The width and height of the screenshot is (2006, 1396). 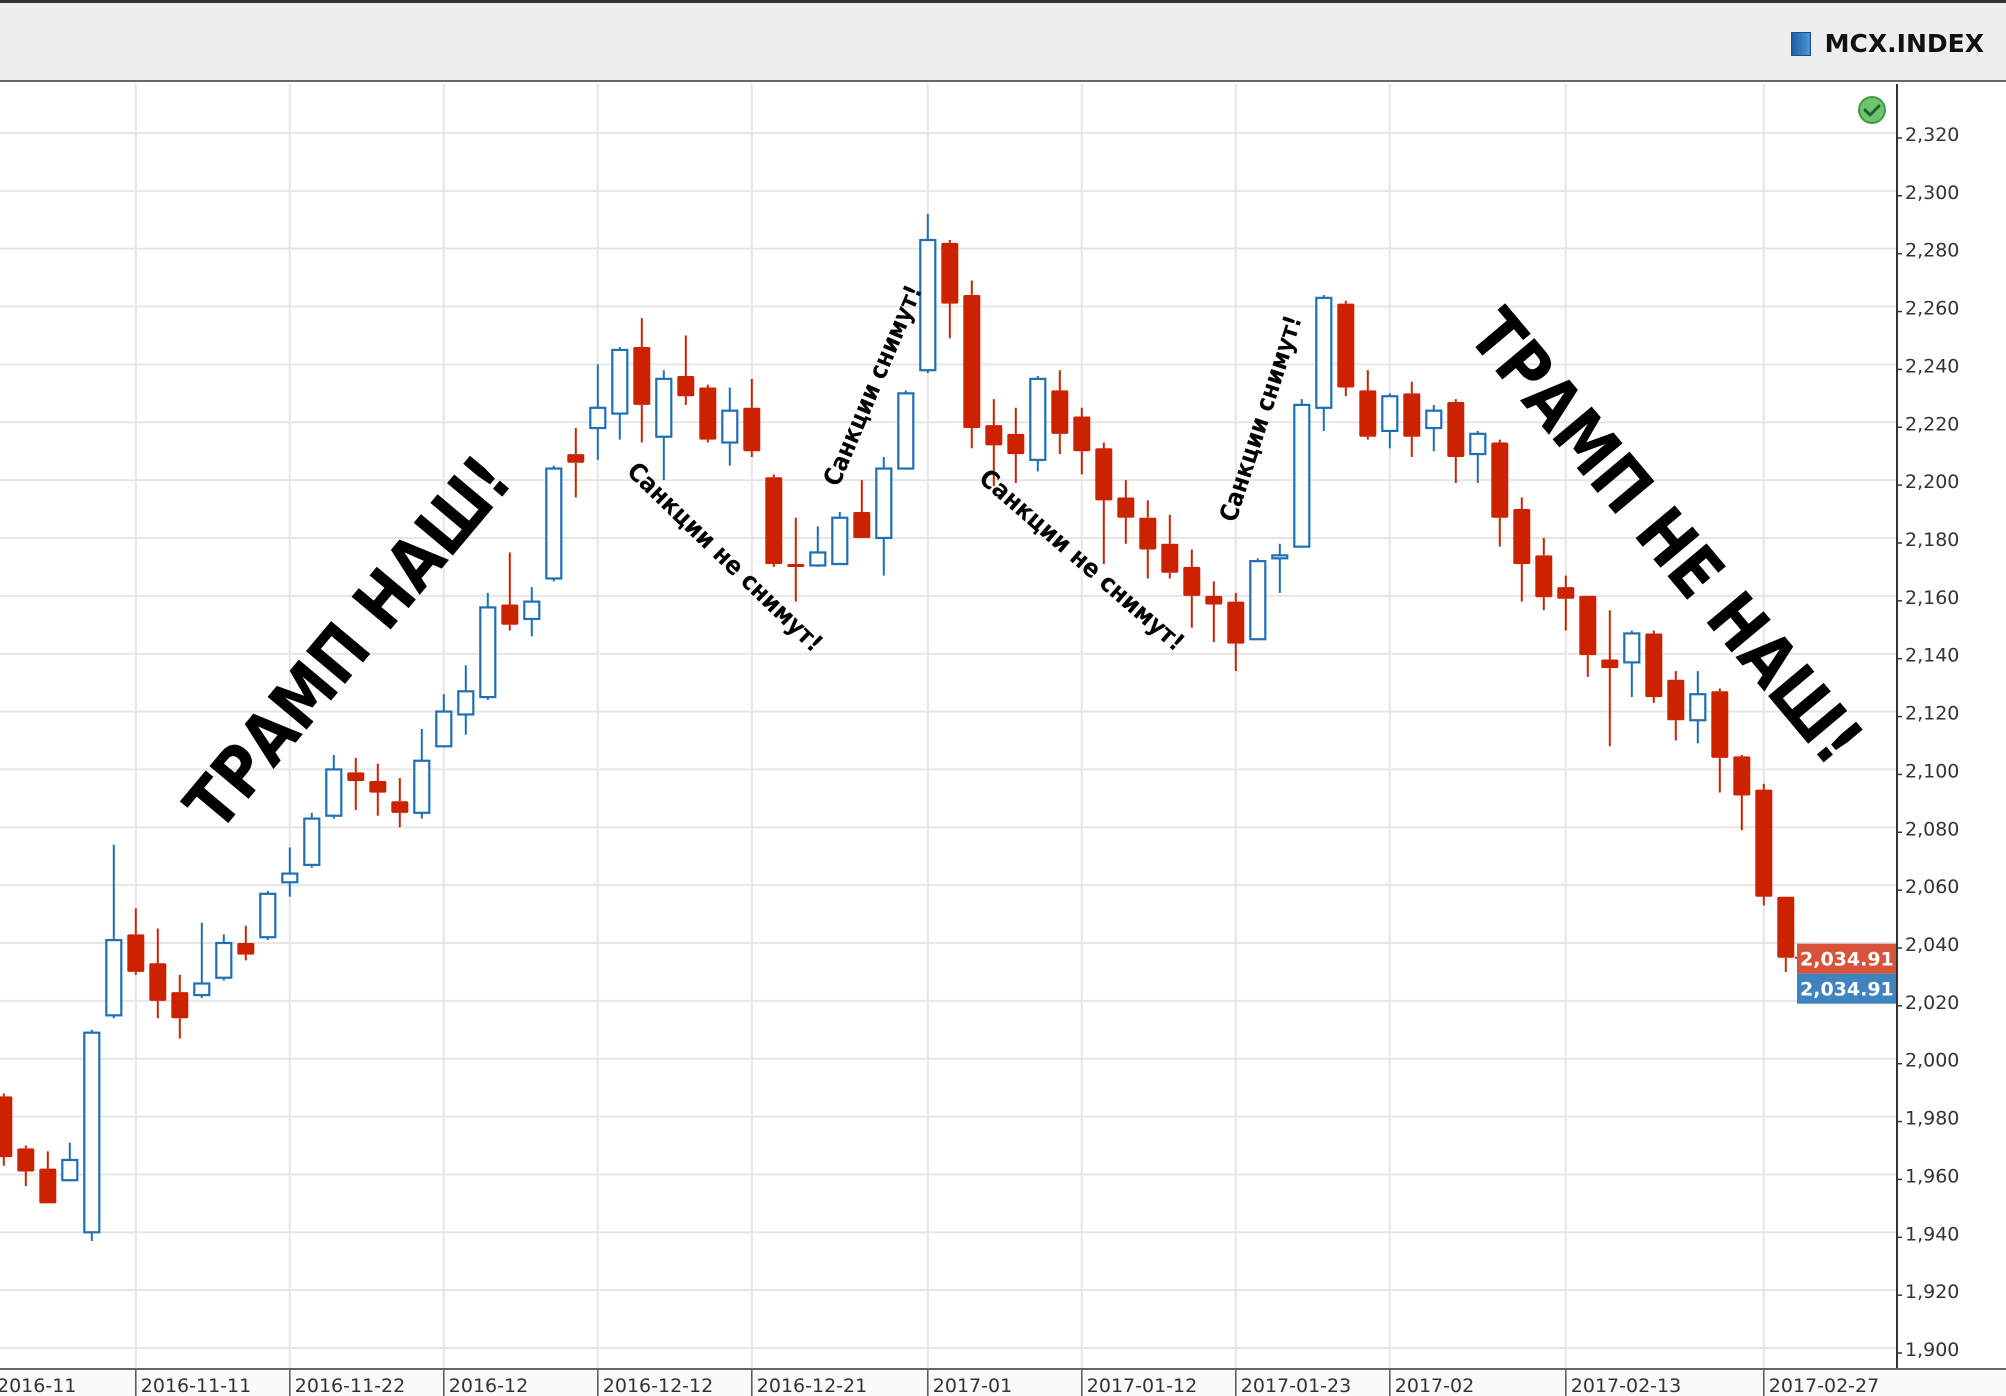 I want to click on x-tick-label: 2016-12, so click(x=488, y=1385).